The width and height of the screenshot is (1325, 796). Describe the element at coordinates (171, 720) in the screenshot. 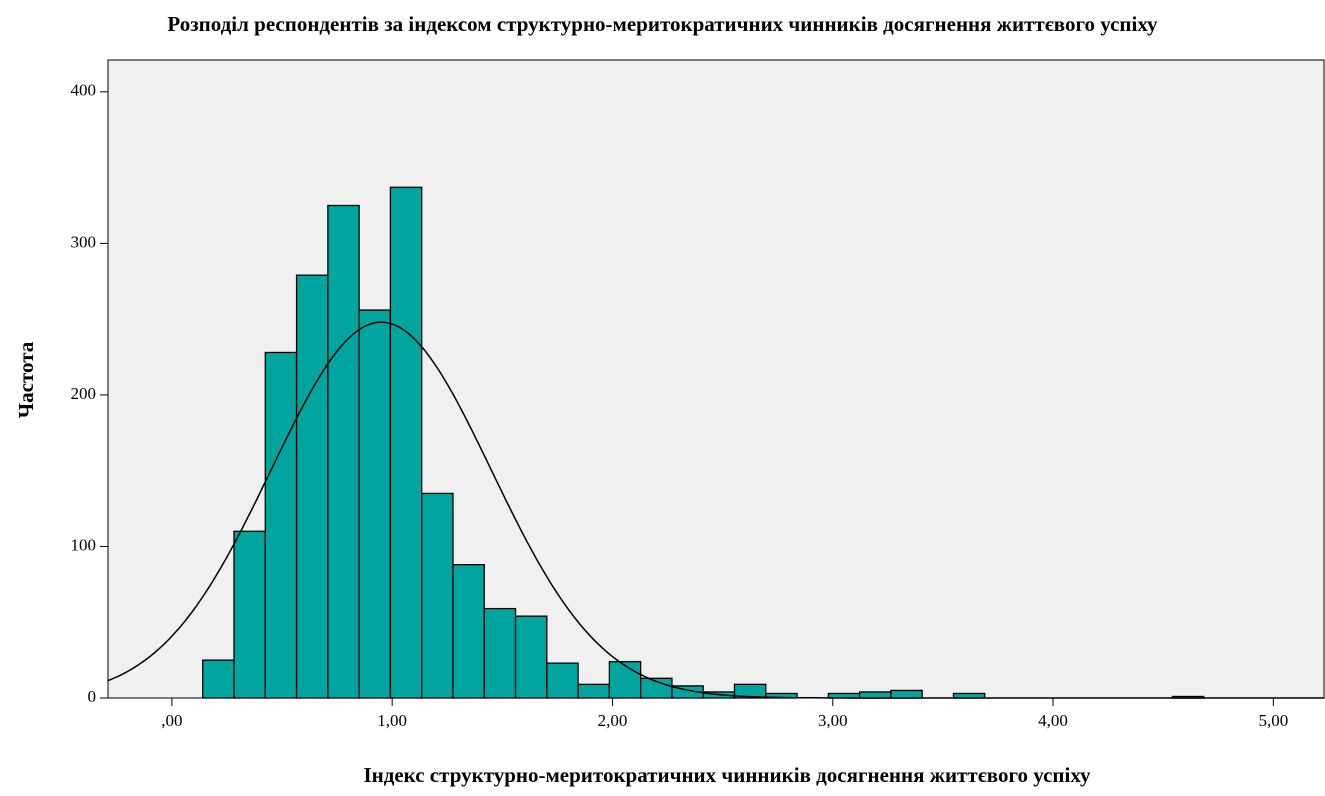

I see `x-tick-label: ,00` at that location.